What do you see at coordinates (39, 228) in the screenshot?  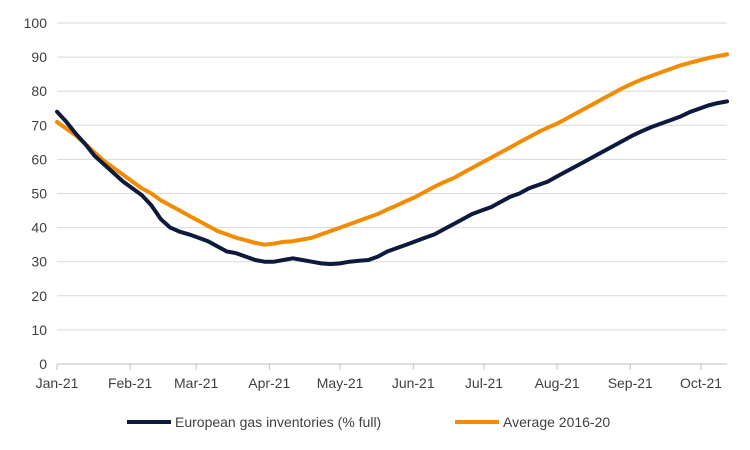 I see `y-tick-label-40: 40` at bounding box center [39, 228].